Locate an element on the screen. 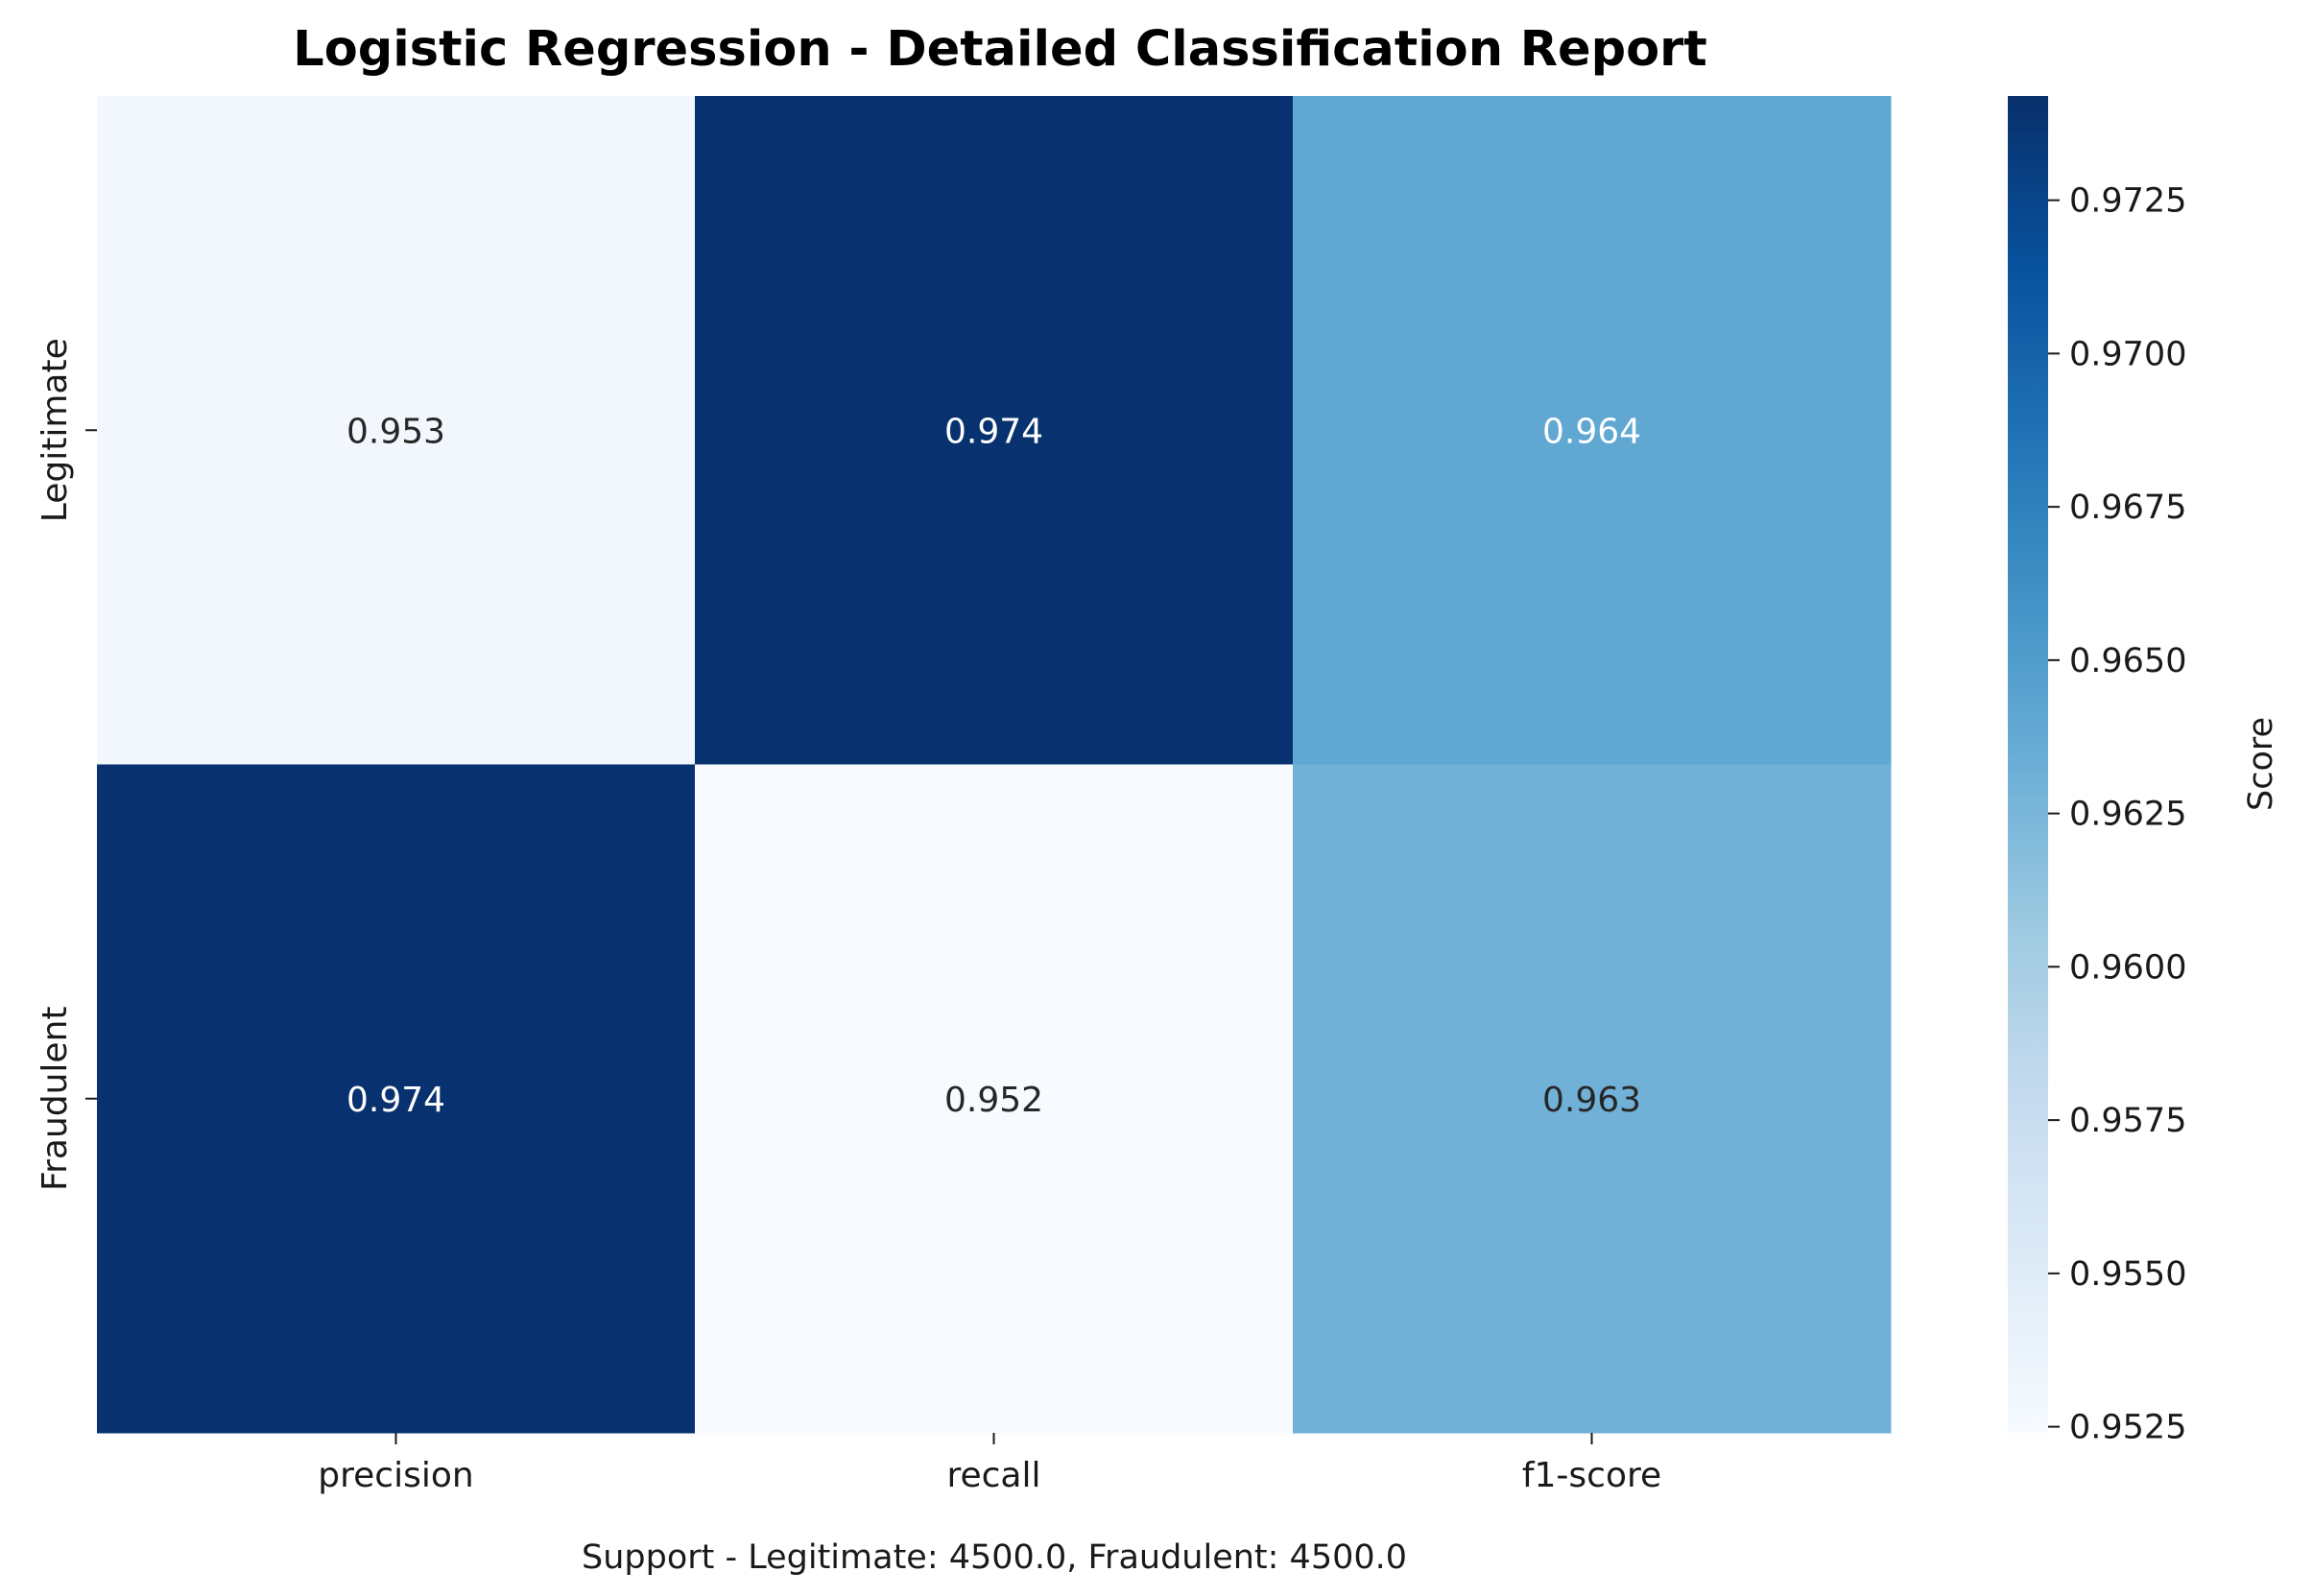 Image resolution: width=2313 pixels, height=1596 pixels. colorbar-tick-label: 0.9725 is located at coordinates (2127, 201).